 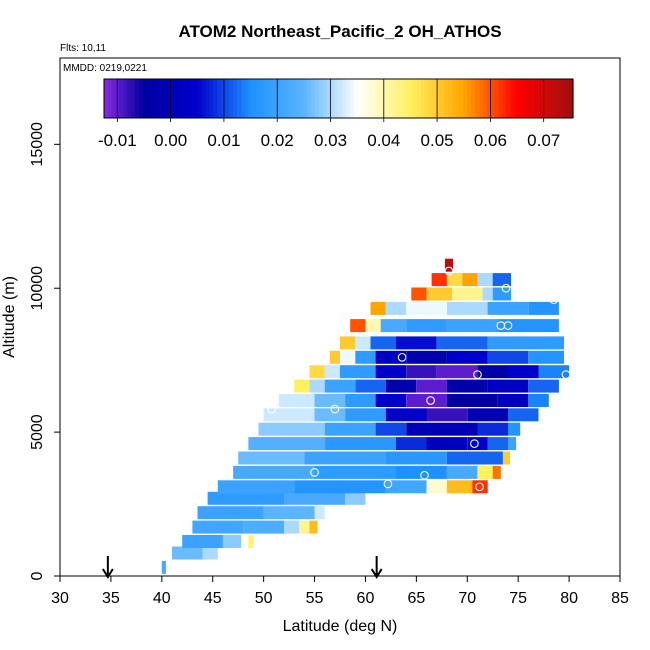 I want to click on x-tick-label: 60, so click(x=366, y=598).